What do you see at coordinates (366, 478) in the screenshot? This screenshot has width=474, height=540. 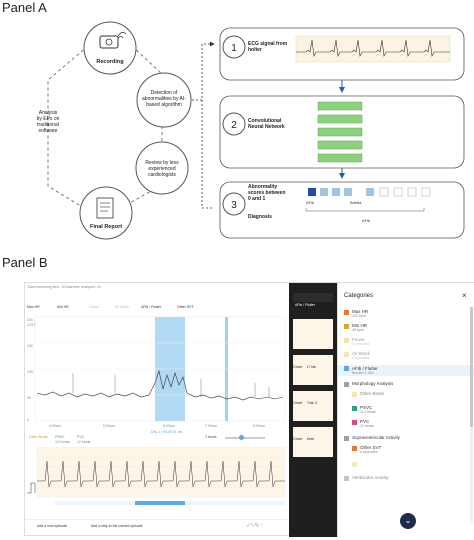 I see `category-ventricular: Ventricular Activity` at bounding box center [366, 478].